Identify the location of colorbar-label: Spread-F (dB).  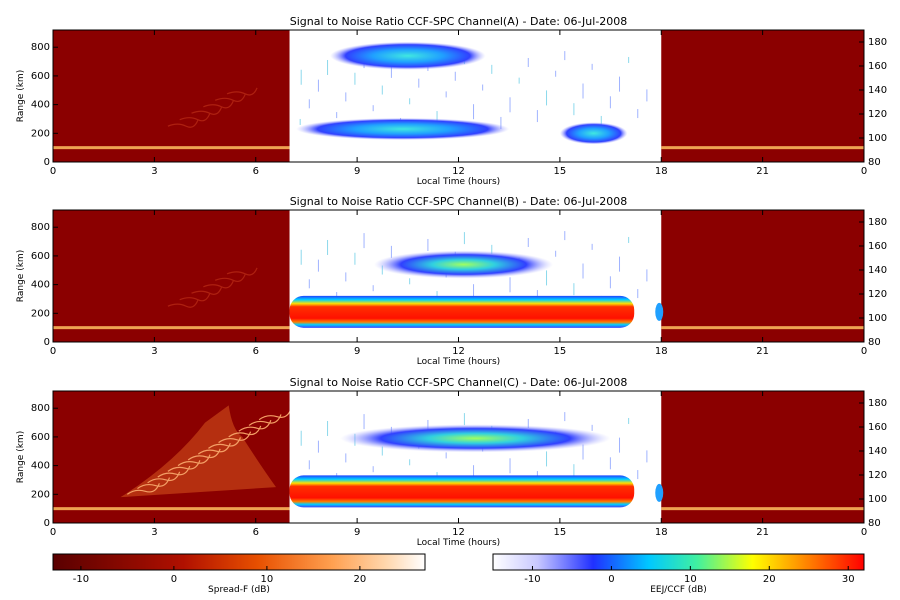
(239, 590).